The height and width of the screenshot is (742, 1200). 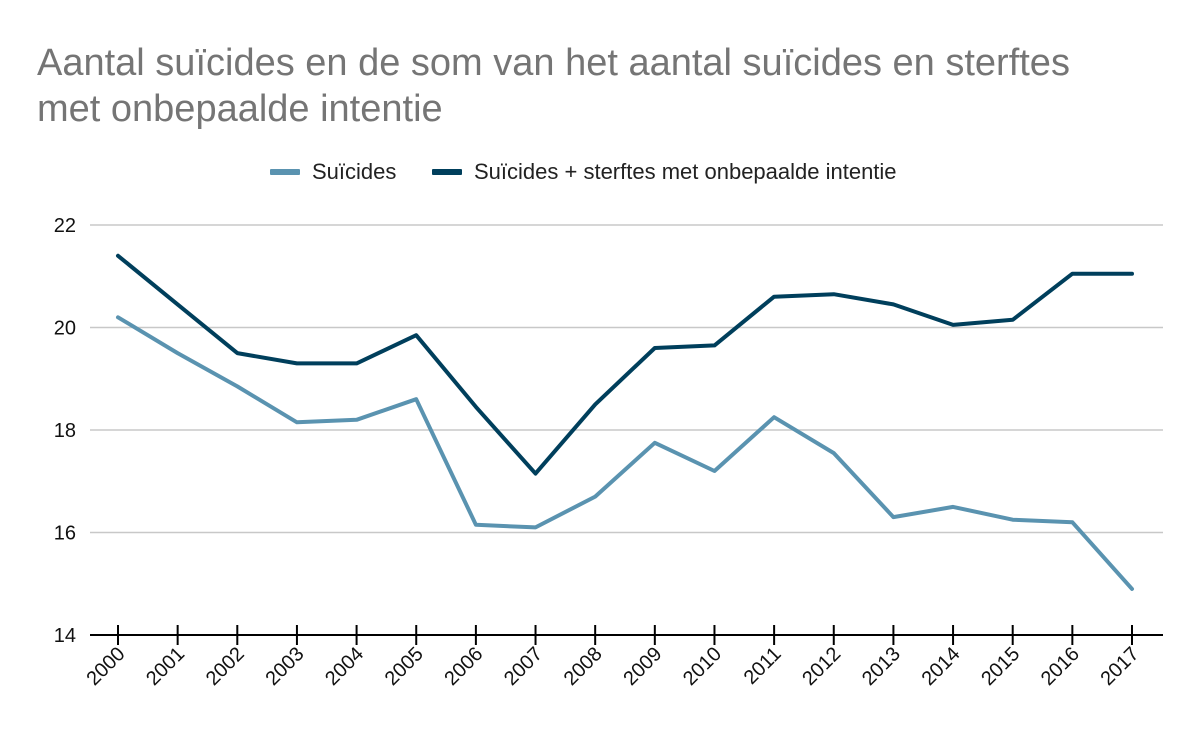 What do you see at coordinates (821, 666) in the screenshot?
I see `x-tick-label-2012: 2012` at bounding box center [821, 666].